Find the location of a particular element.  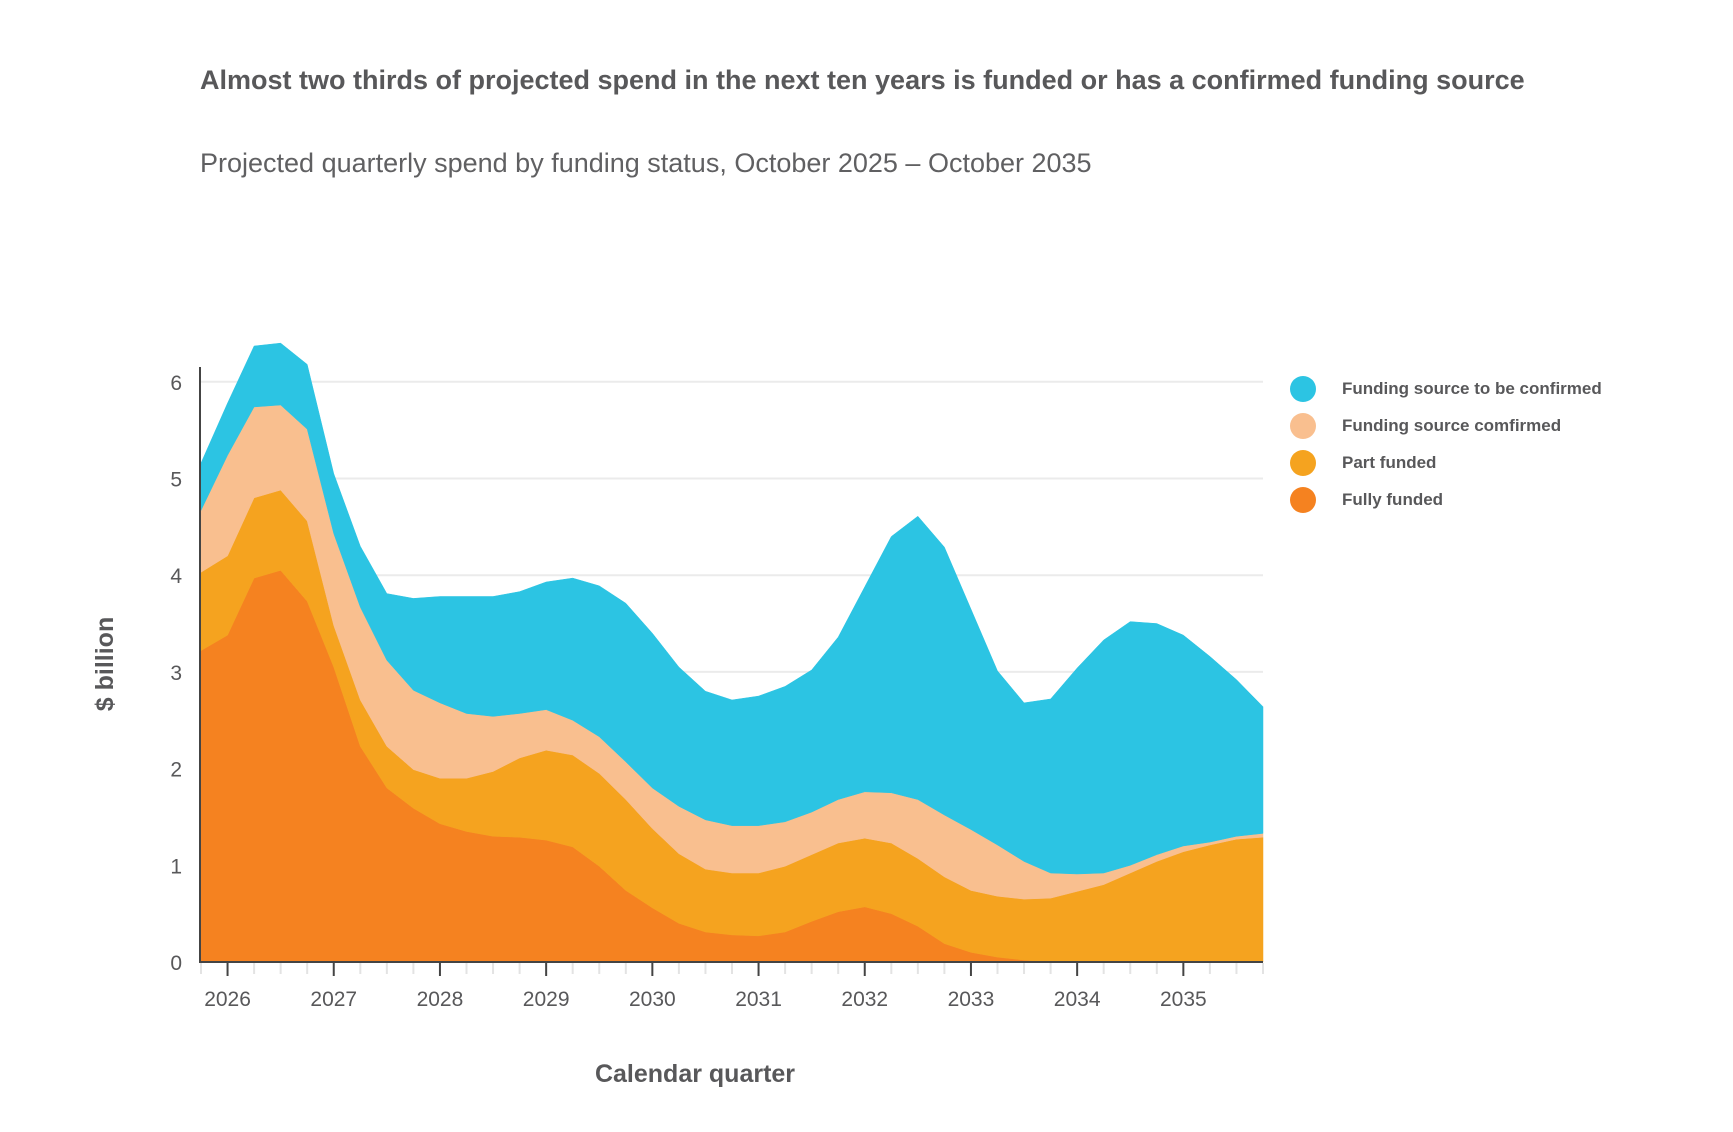

legend-label: Funding source comfirmed is located at coordinates (1452, 425).